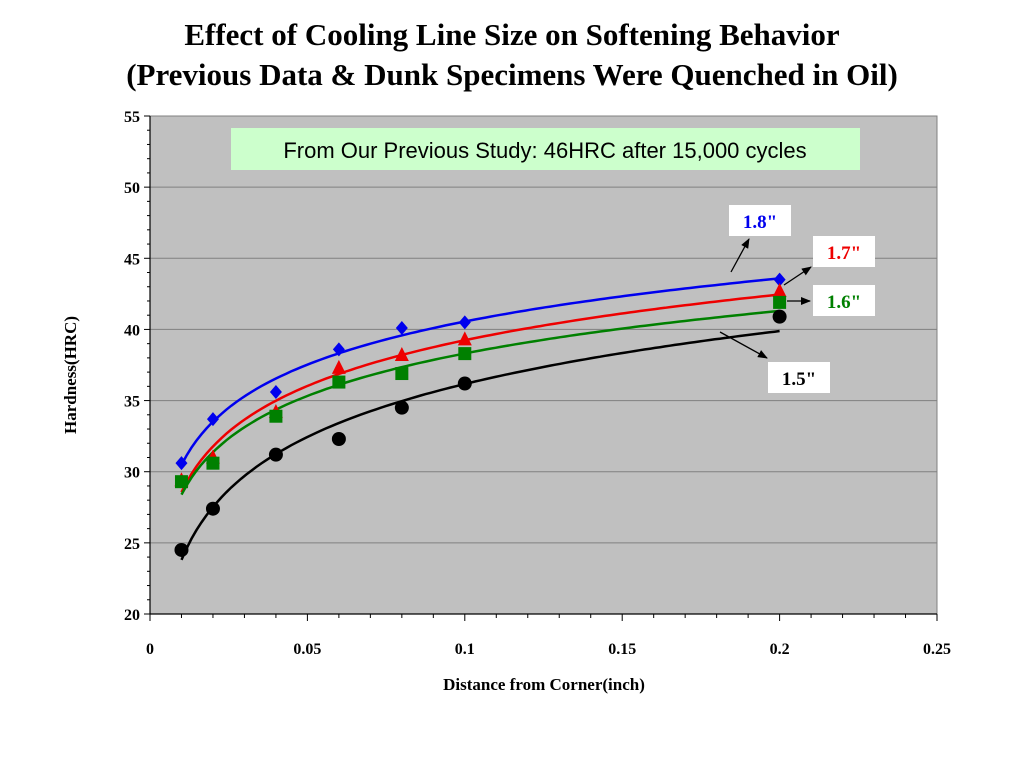 The image size is (1024, 768). I want to click on x-tick-label: 0.1, so click(465, 649).